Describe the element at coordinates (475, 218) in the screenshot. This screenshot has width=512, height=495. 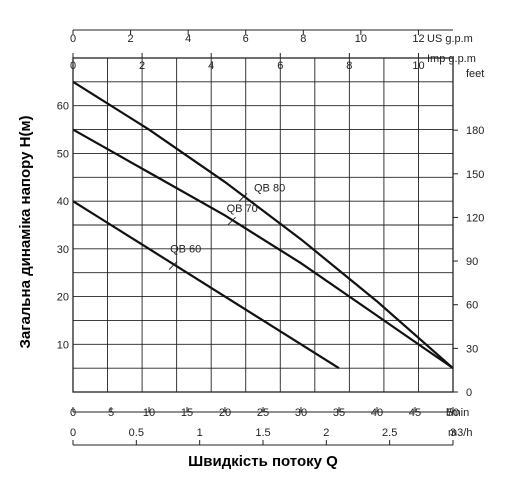
I see `feet-tick-label: 120` at that location.